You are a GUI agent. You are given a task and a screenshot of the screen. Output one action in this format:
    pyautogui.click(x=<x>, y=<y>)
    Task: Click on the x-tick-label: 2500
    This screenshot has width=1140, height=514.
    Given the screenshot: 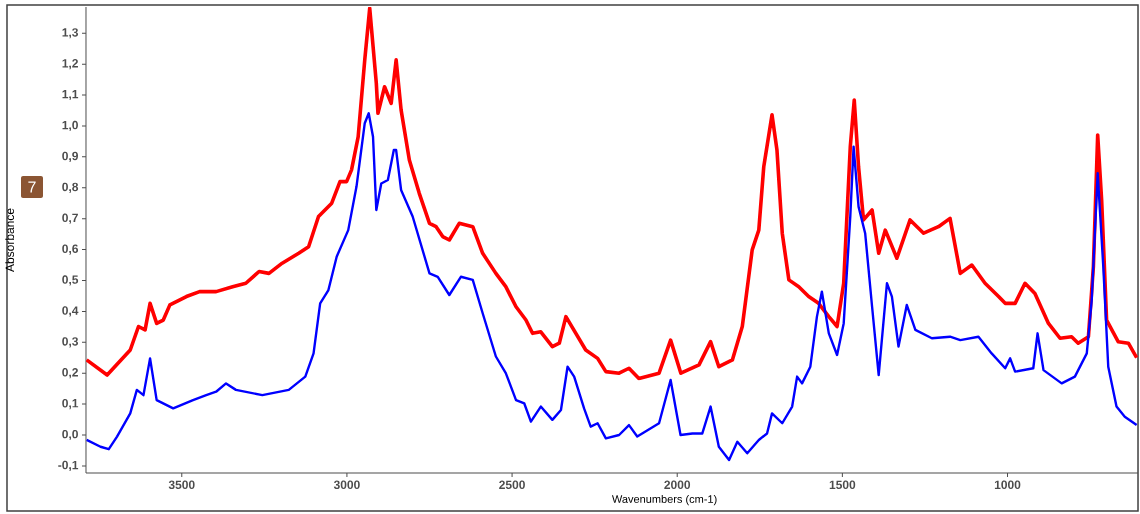 What is the action you would take?
    pyautogui.click(x=512, y=485)
    